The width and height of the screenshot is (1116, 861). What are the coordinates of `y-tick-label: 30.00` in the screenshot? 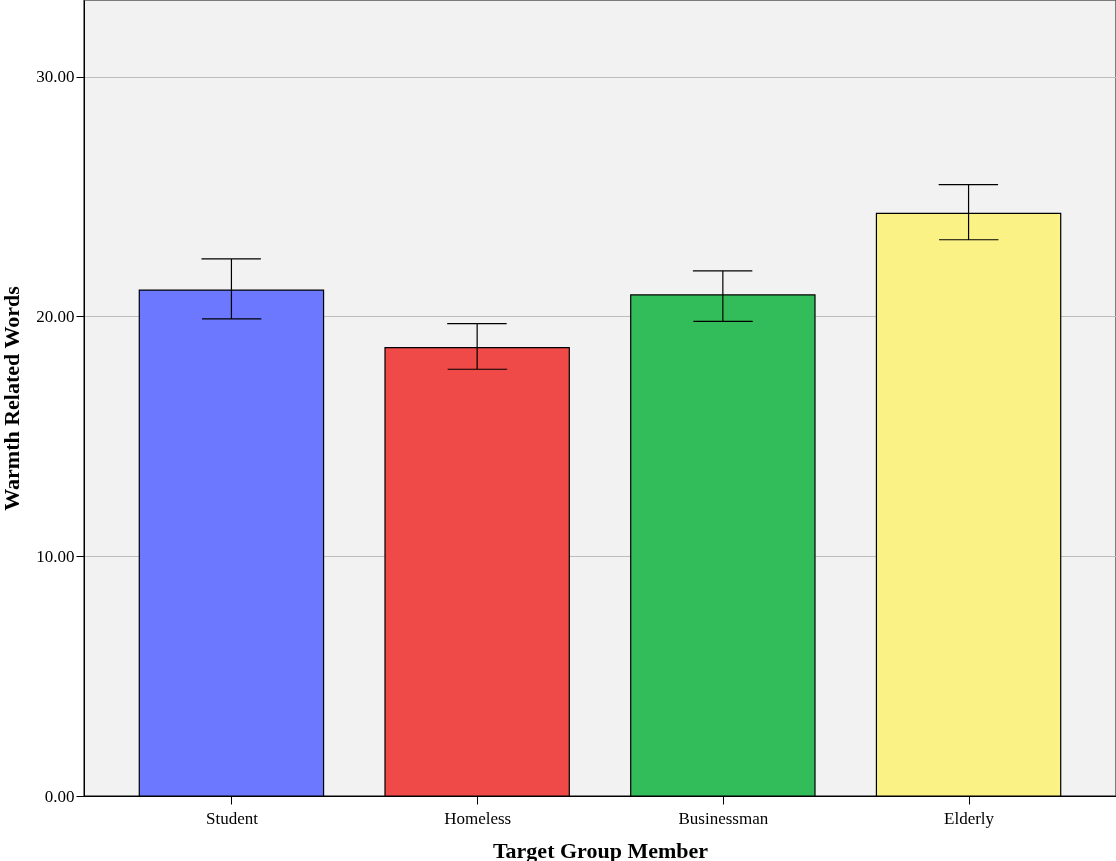 It's located at (55, 77).